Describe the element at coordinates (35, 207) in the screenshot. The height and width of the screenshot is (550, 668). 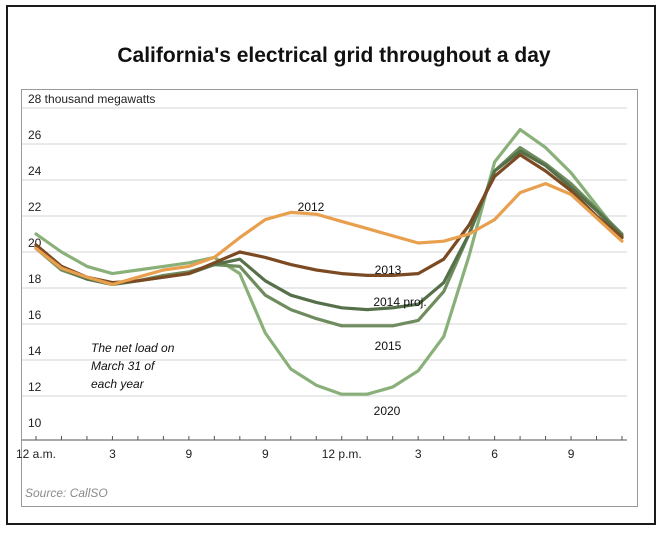
I see `y-tick-label: 22` at that location.